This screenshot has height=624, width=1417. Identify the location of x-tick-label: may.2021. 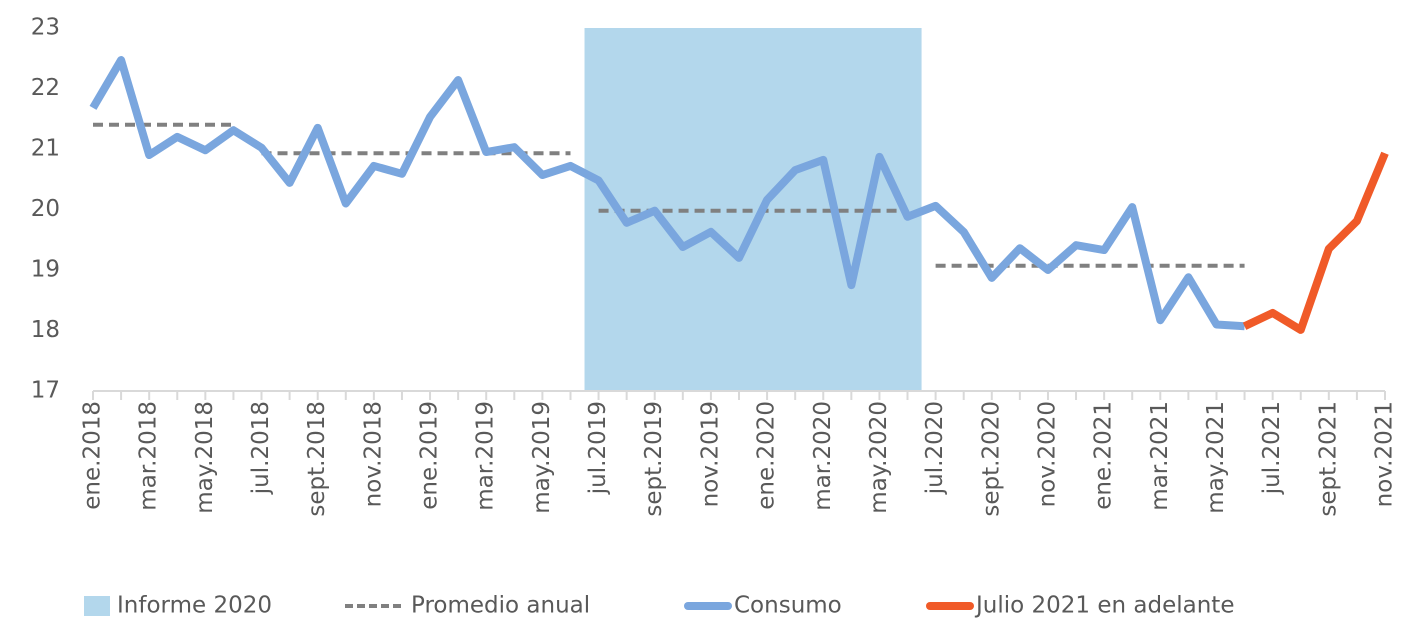
(1216, 457).